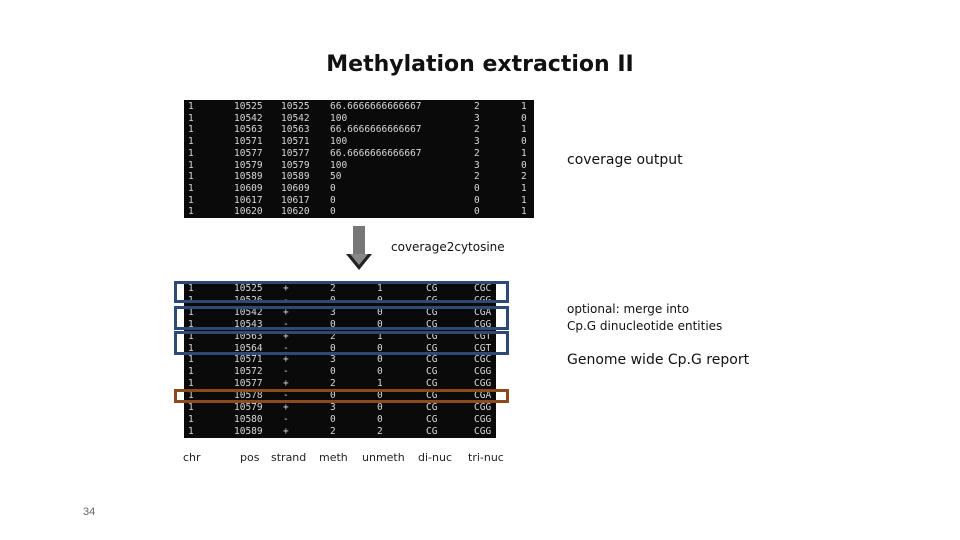 This screenshot has height=540, width=960. I want to click on table-cell: 100, so click(339, 142).